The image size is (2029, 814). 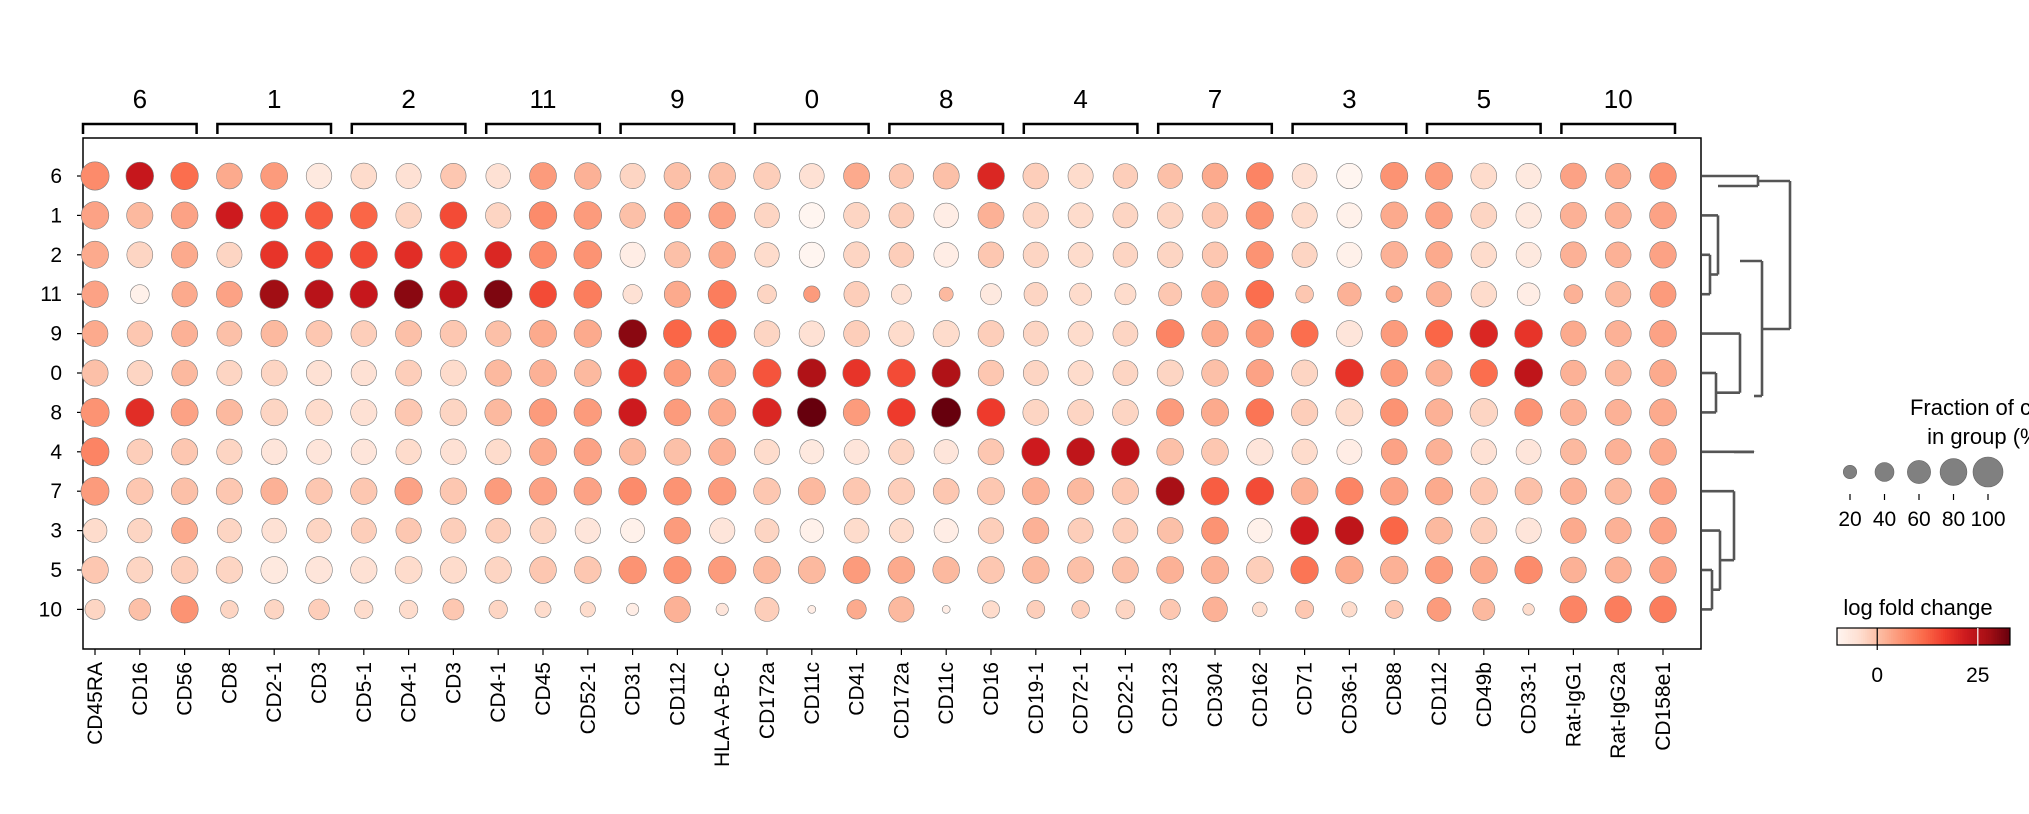 What do you see at coordinates (95, 703) in the screenshot?
I see `x-tick-label: CD45RA` at bounding box center [95, 703].